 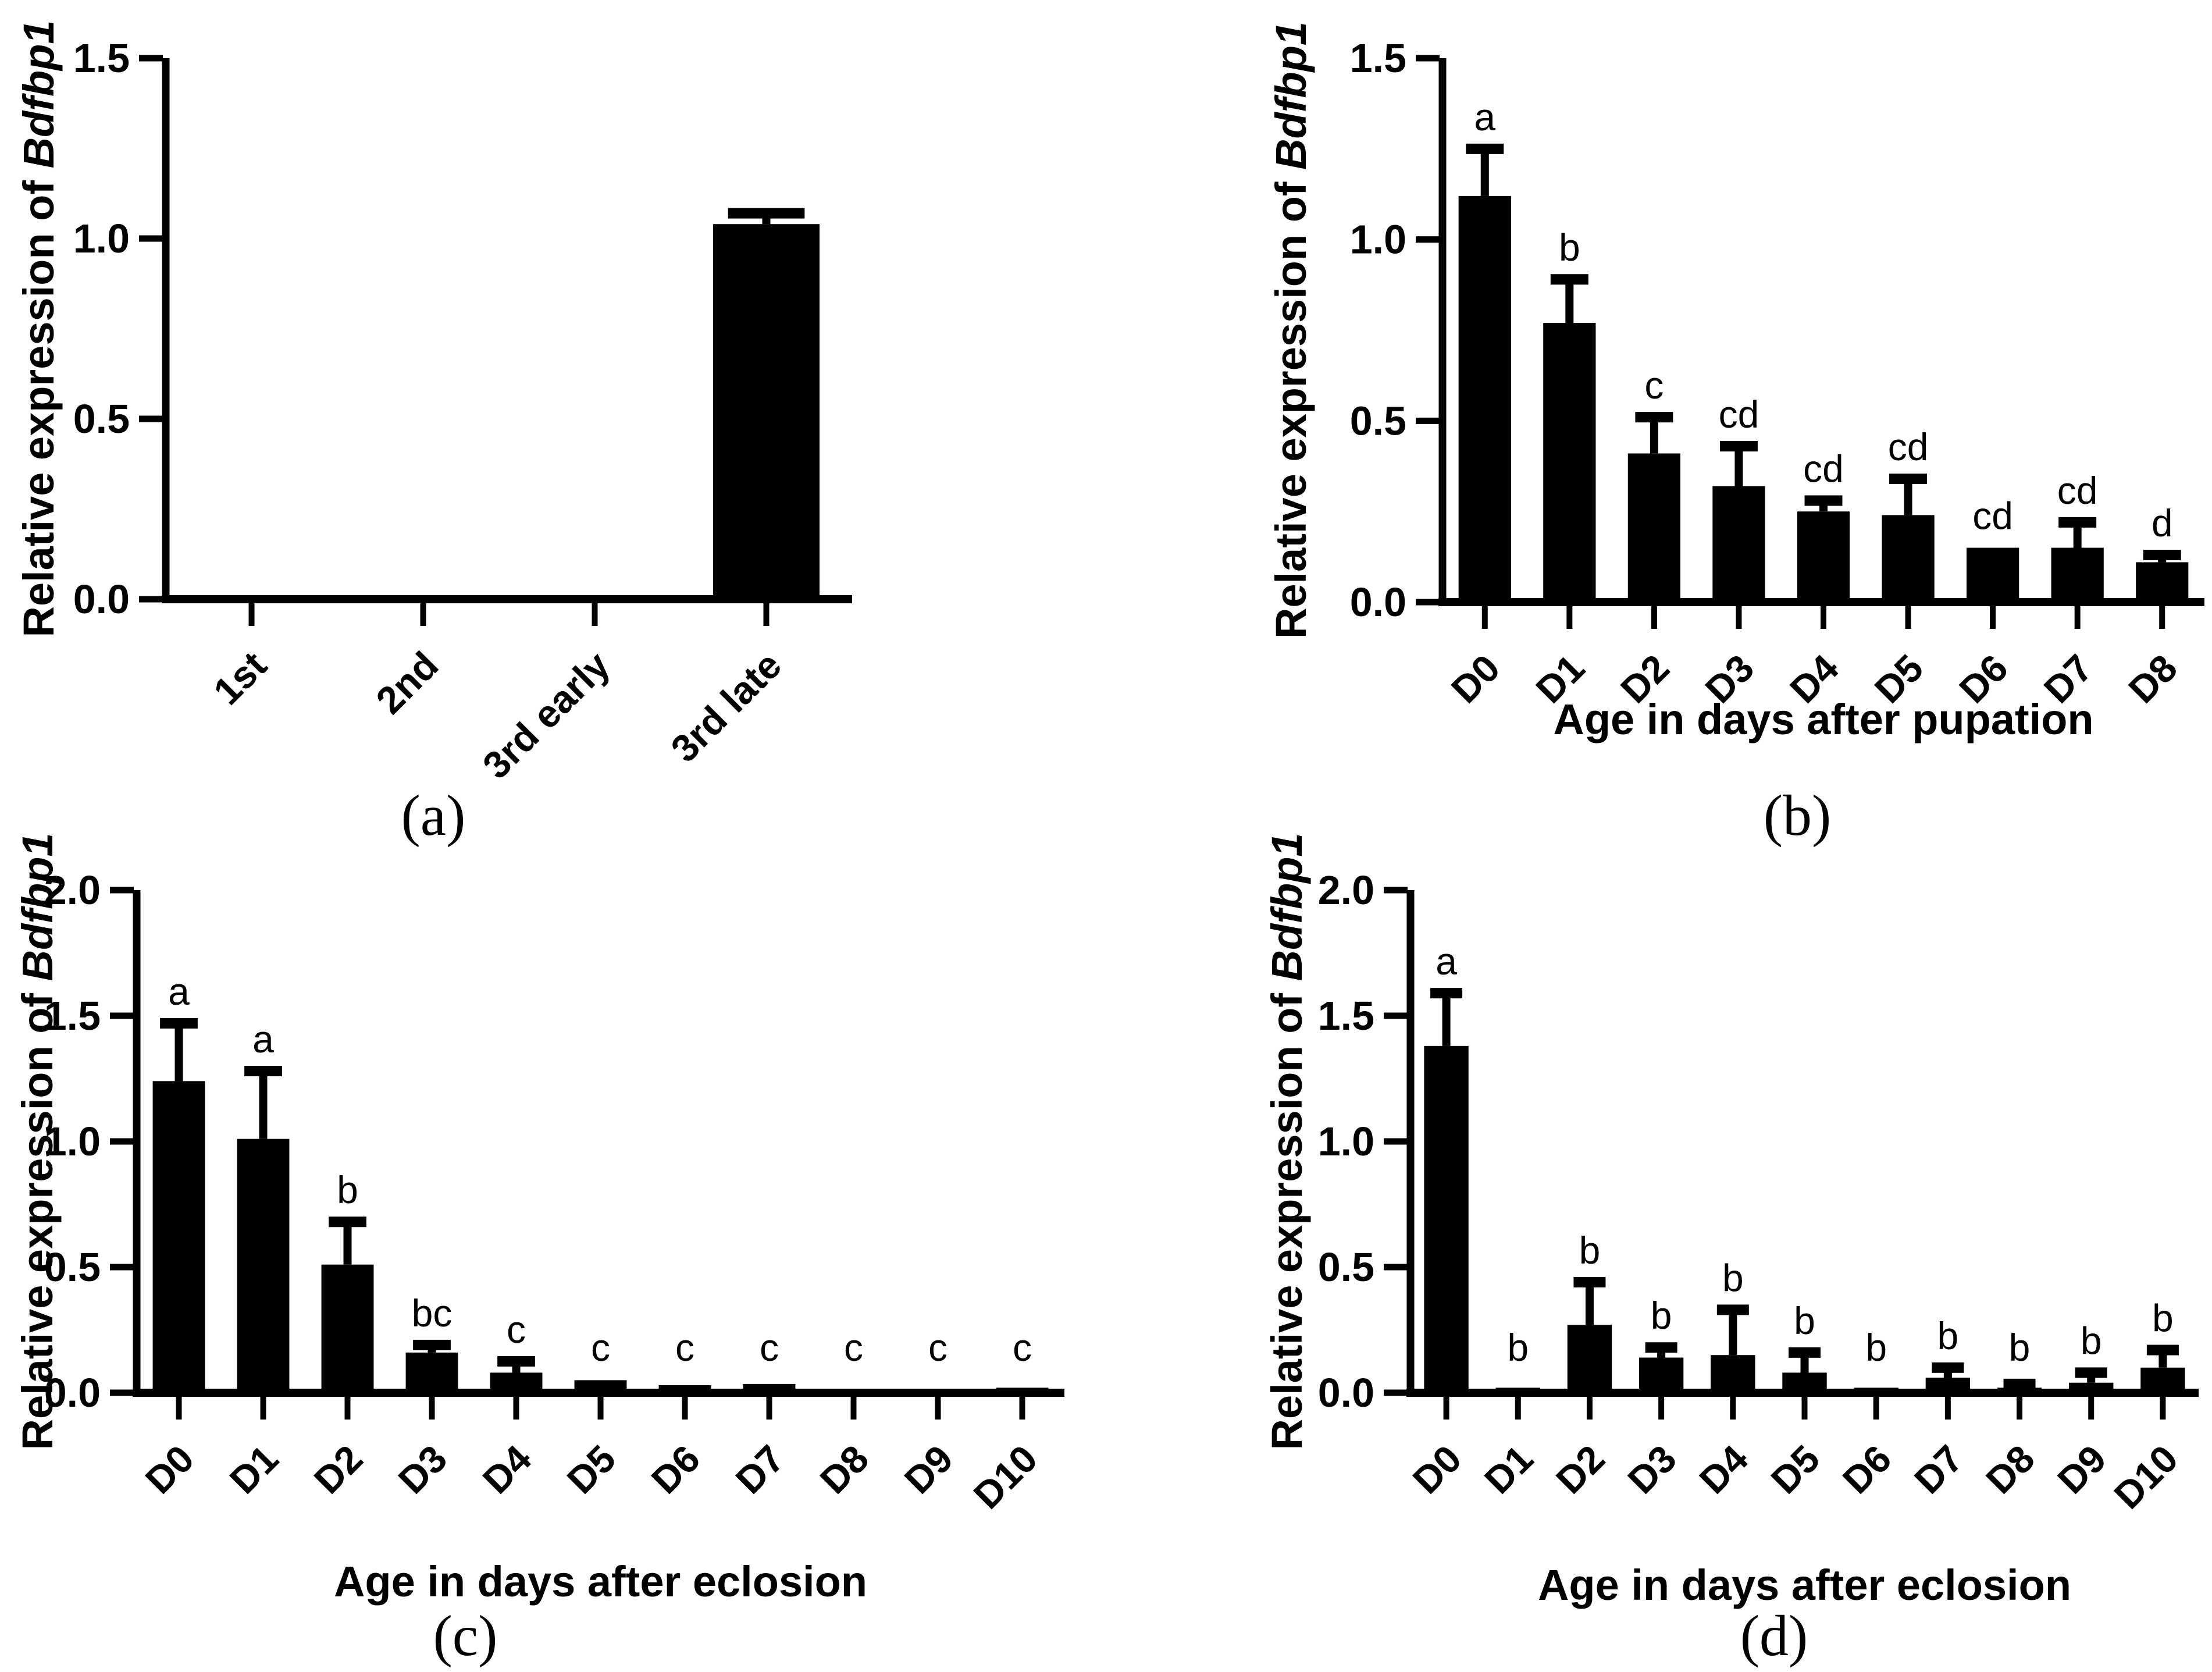 What do you see at coordinates (1580, 1470) in the screenshot?
I see `x-tick-label: D2` at bounding box center [1580, 1470].